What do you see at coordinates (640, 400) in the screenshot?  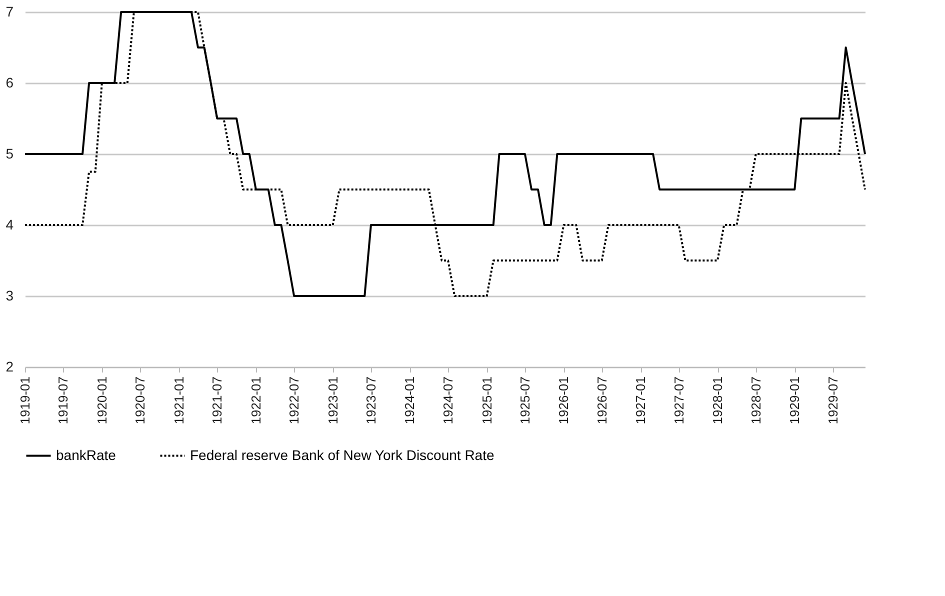 I see `x-tick-label: 1927-01` at bounding box center [640, 400].